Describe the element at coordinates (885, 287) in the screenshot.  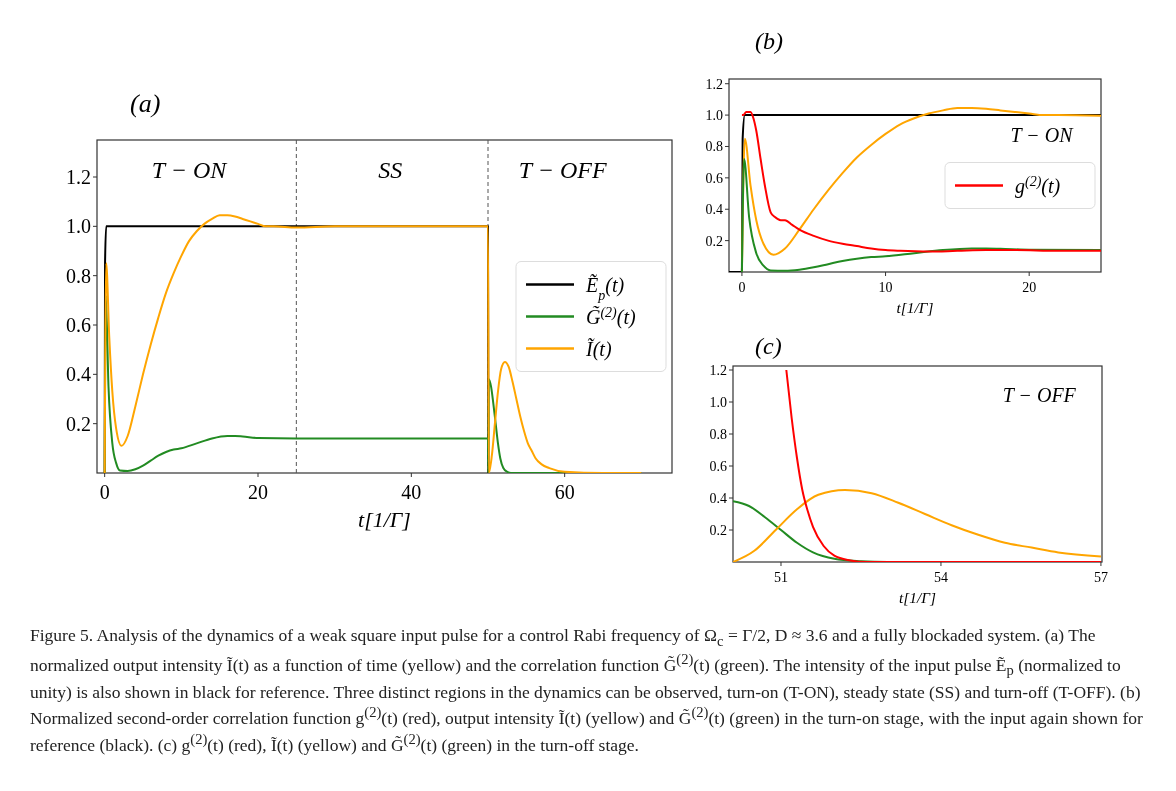
I see `x-tick-label: 10` at that location.